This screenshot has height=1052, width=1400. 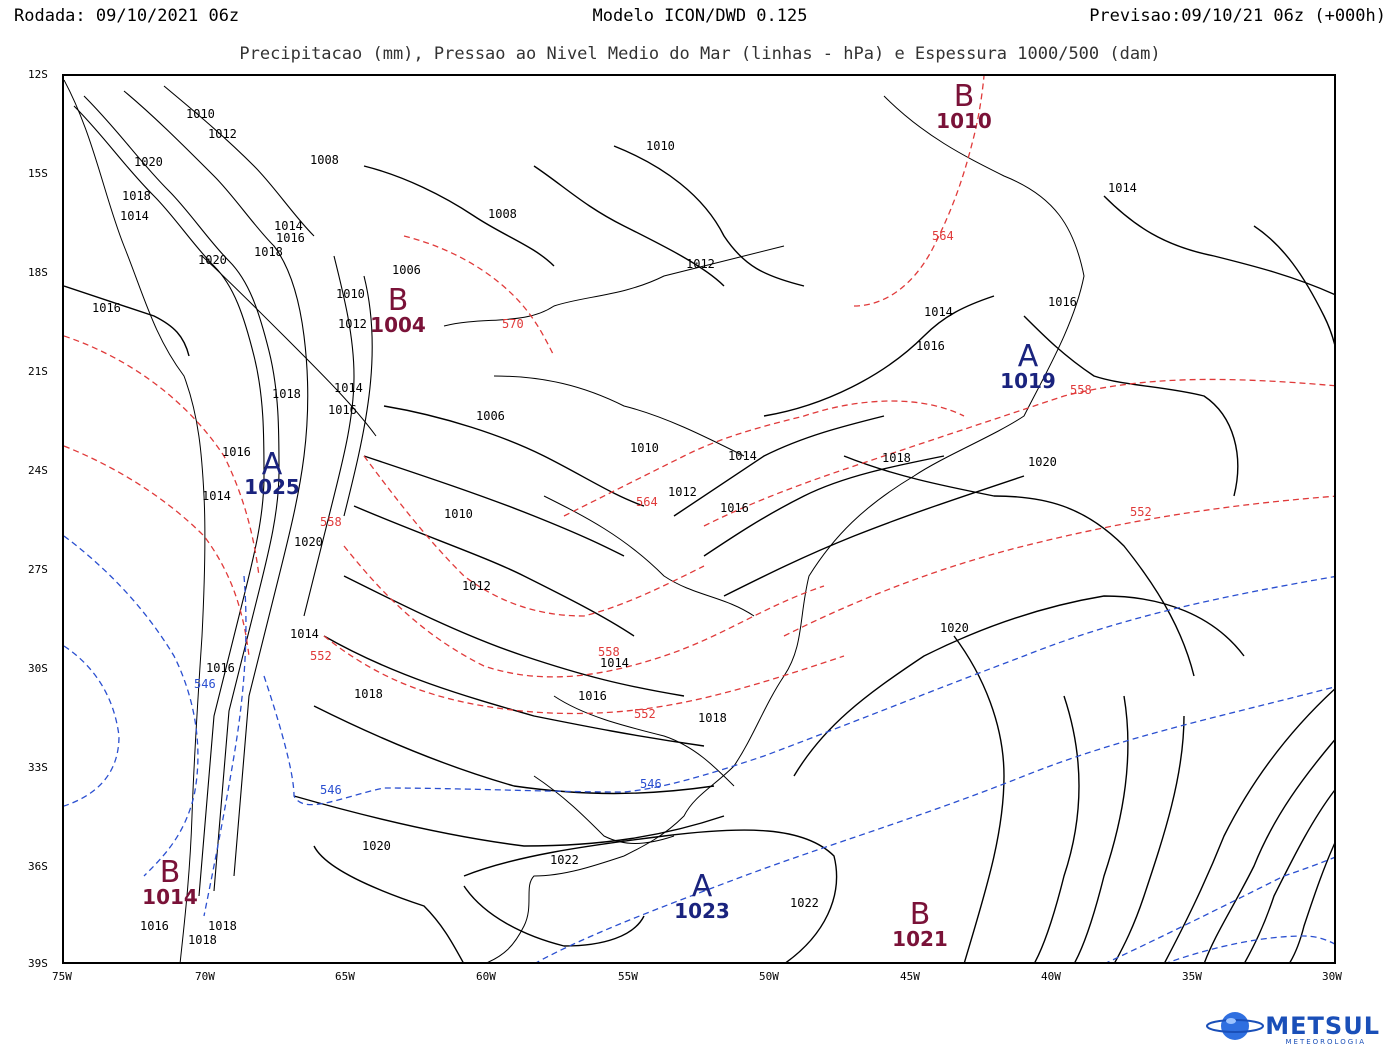 I want to click on low-center-value: 1014, so click(x=170, y=897).